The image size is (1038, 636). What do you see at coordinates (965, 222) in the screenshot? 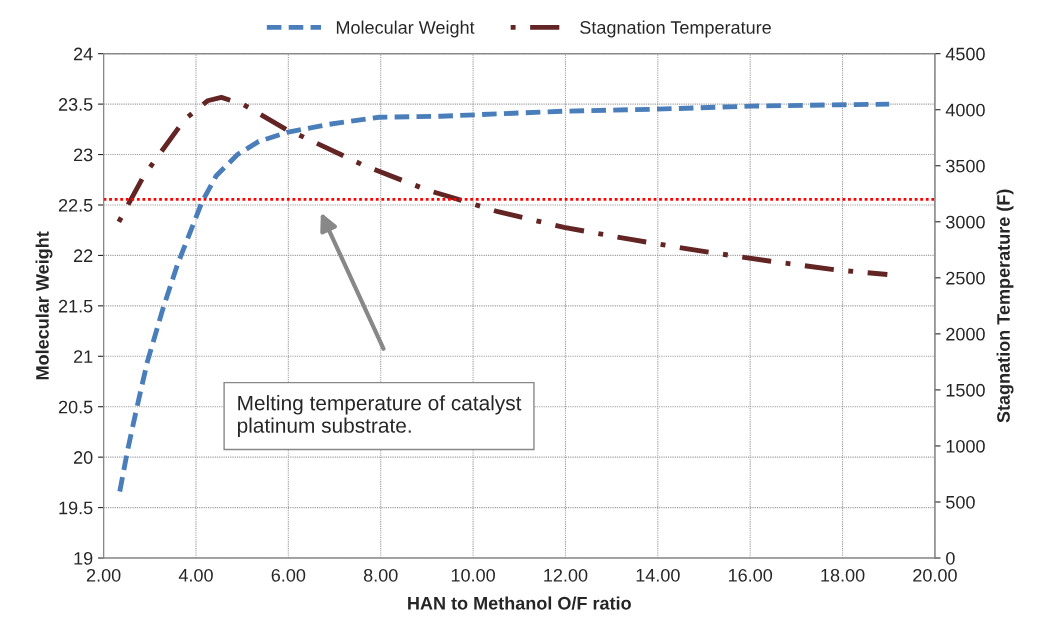
I see `y2-tick-label: 3000` at bounding box center [965, 222].